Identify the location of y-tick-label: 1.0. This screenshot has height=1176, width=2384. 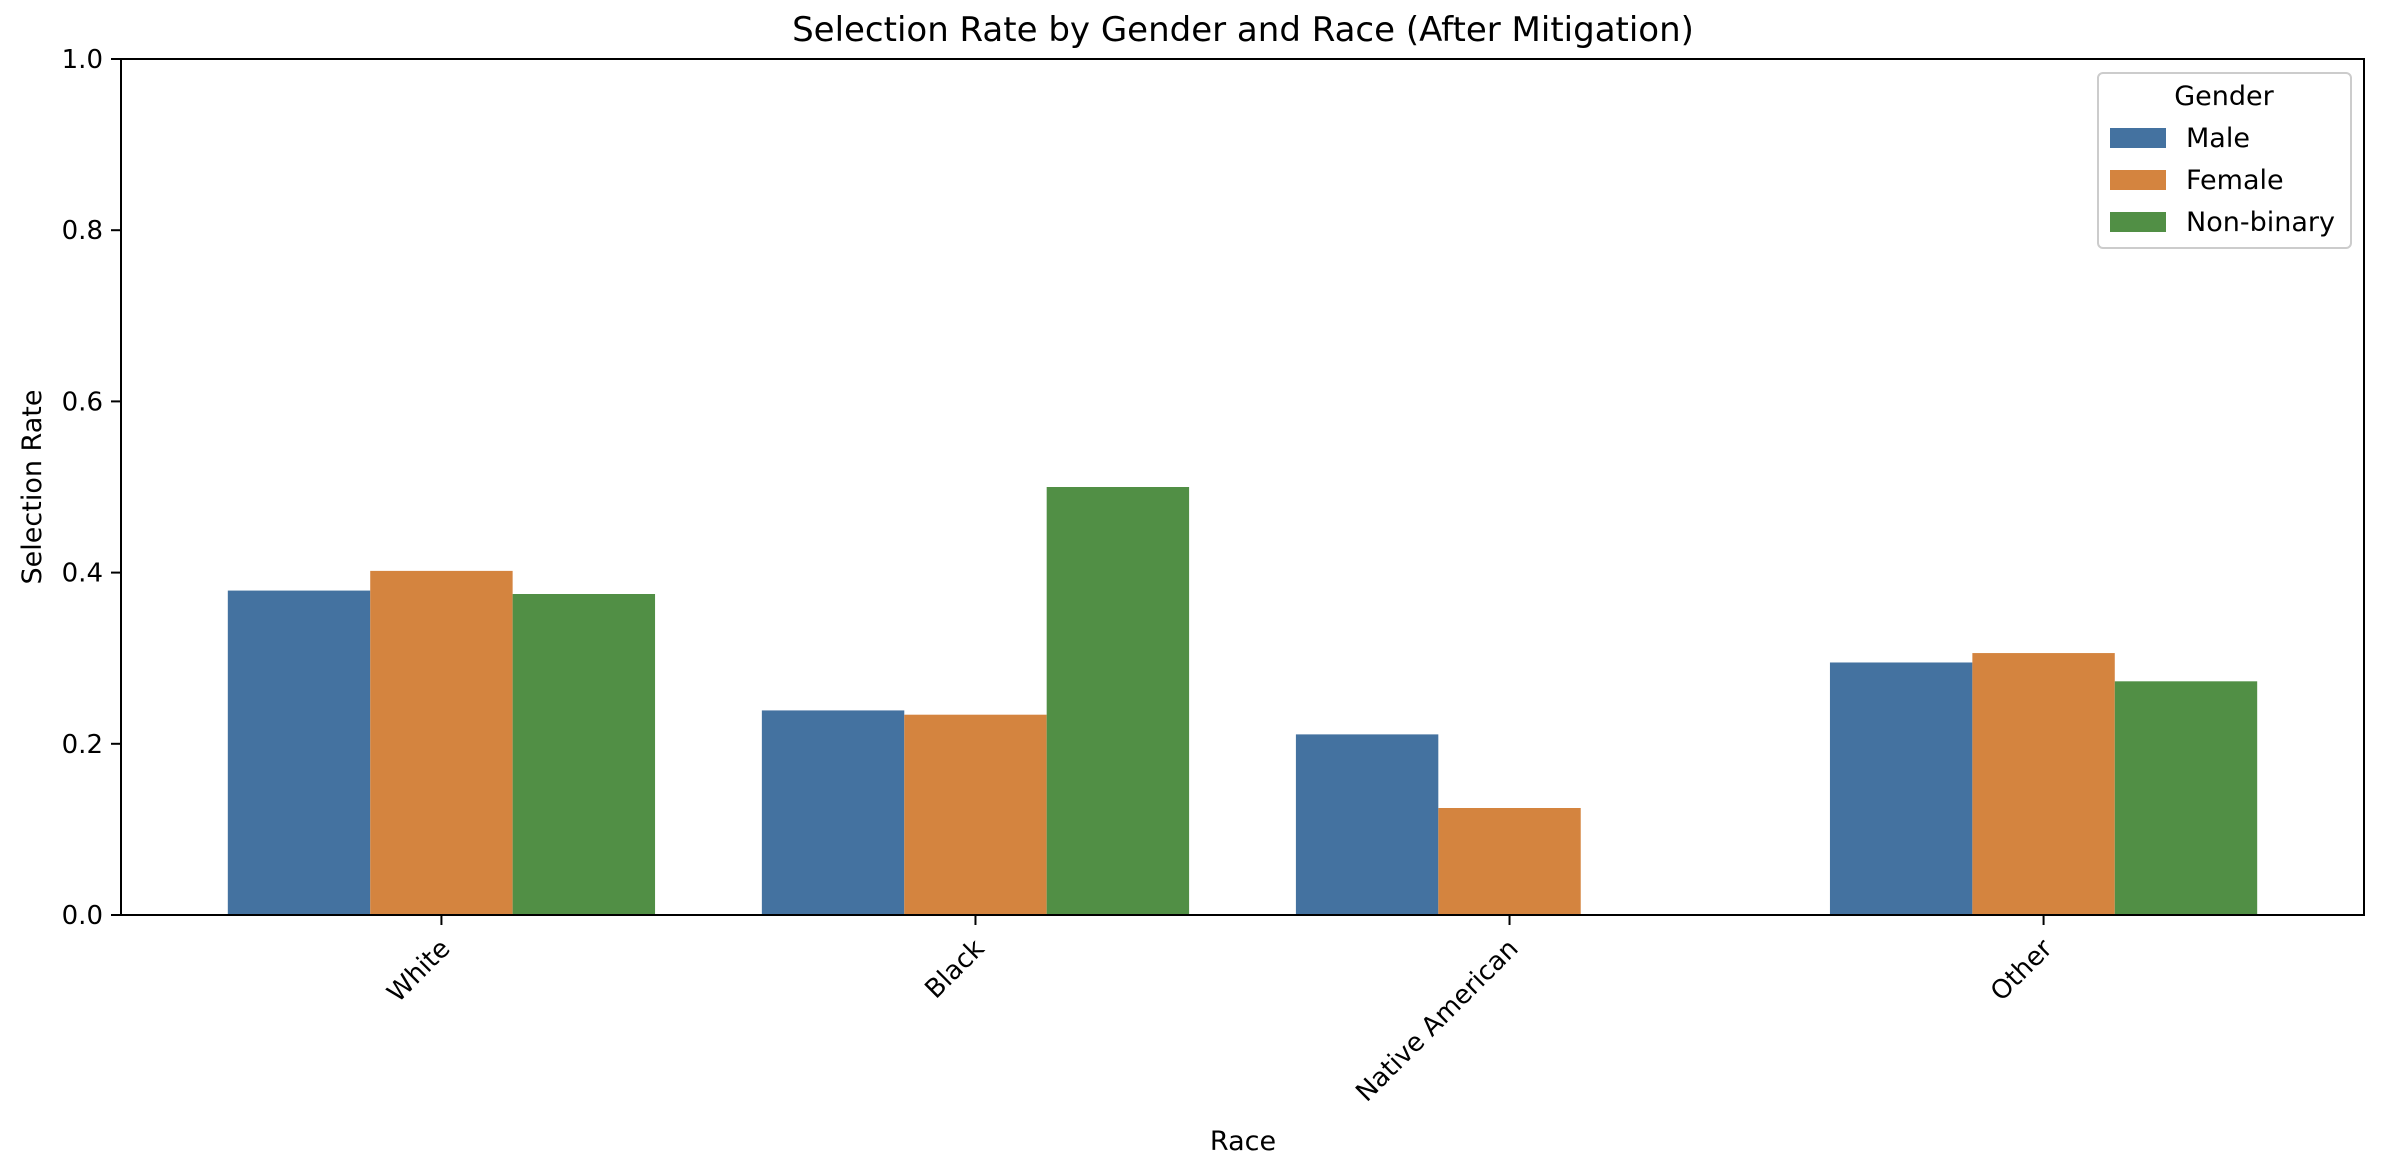
(82, 60).